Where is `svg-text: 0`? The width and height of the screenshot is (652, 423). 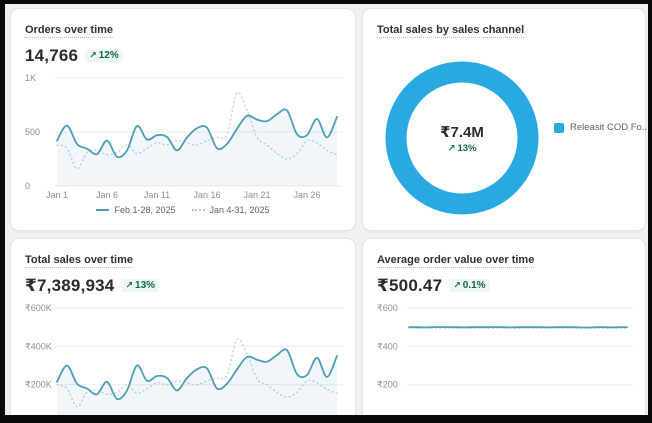 svg-text: 0 is located at coordinates (27, 186).